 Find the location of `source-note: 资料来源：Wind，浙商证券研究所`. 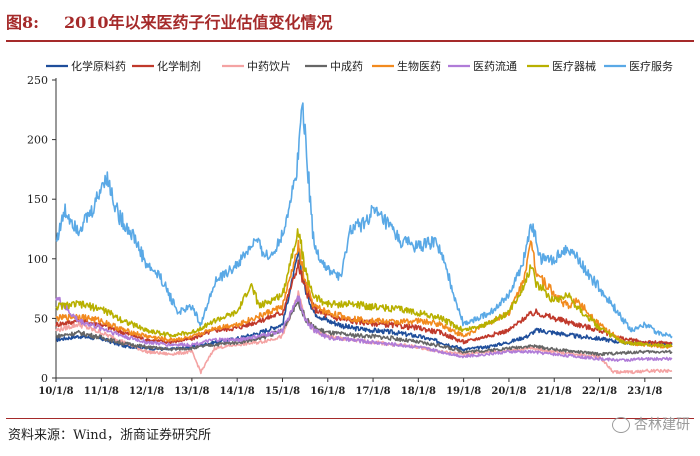

source-note: 资料来源：Wind，浙商证券研究所 is located at coordinates (109, 435).